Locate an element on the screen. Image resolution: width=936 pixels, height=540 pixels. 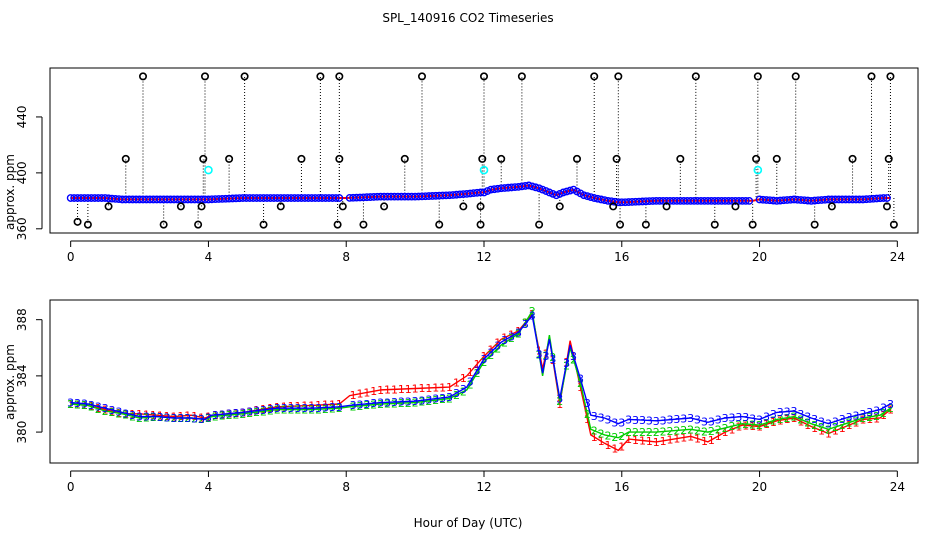
top-x-tick-label: 0 is located at coordinates (71, 257).